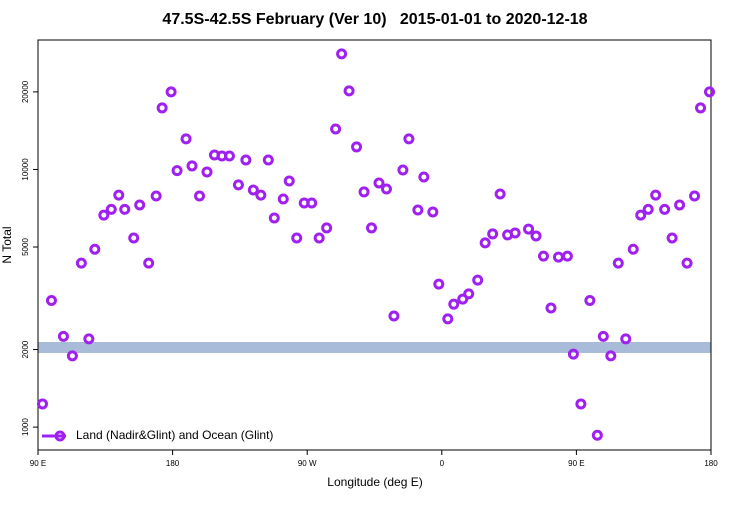 The image size is (750, 505). What do you see at coordinates (307, 463) in the screenshot?
I see `x-tick-label: 90 W` at bounding box center [307, 463].